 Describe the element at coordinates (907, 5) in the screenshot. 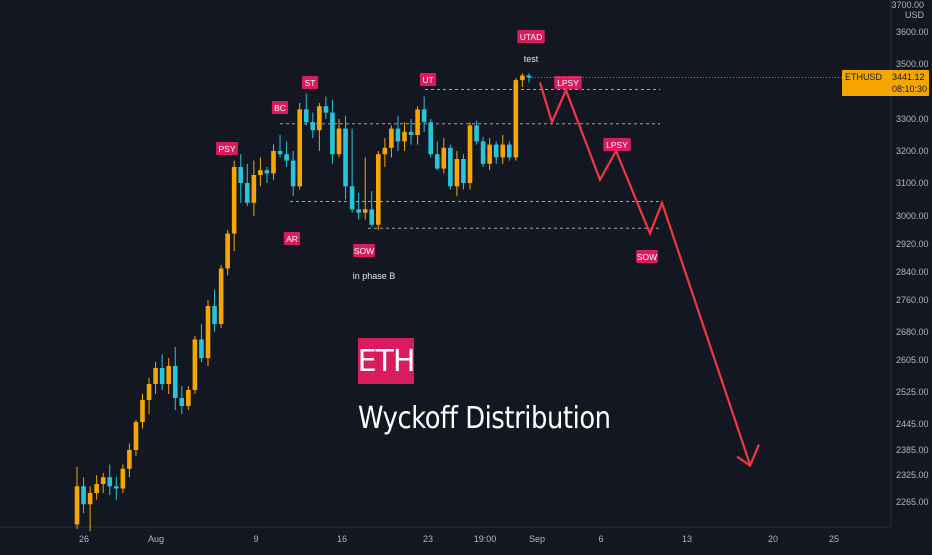

I see `scale-top-label: 3700.00` at that location.